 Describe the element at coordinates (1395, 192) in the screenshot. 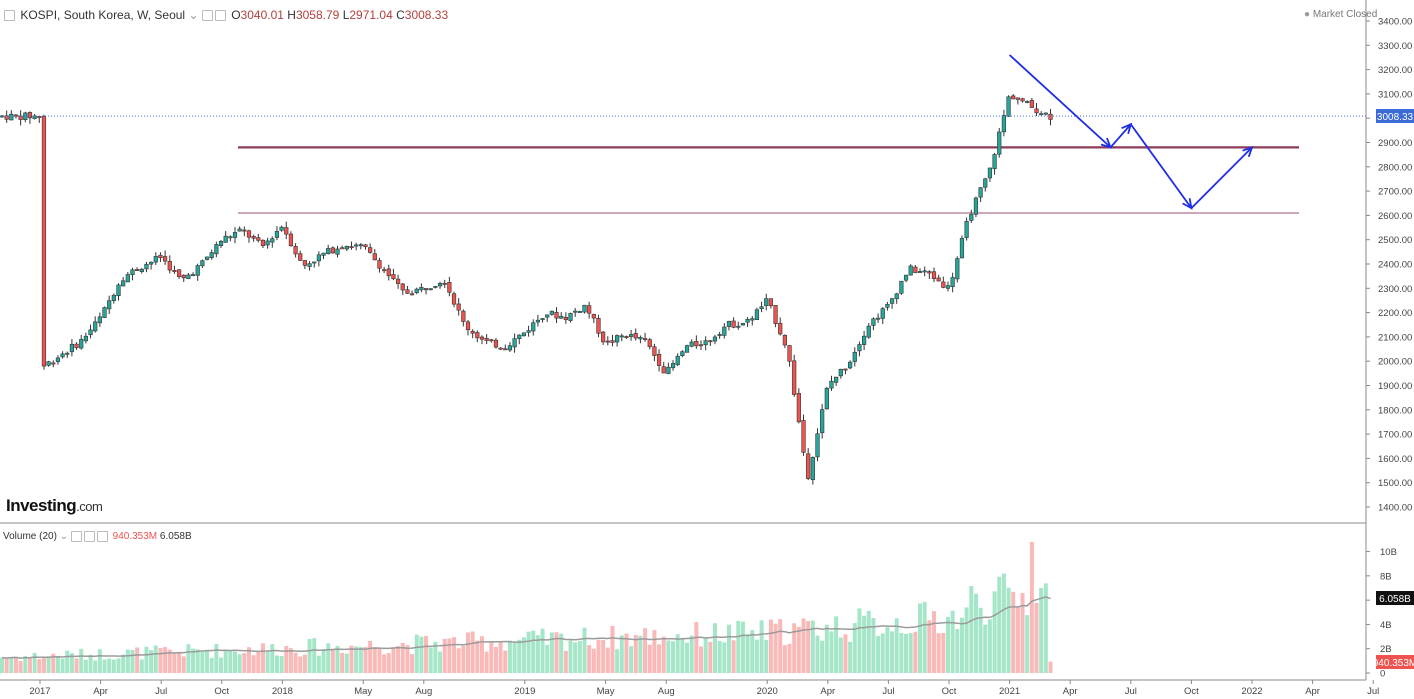

I see `price-tick-label: 2700.00` at that location.